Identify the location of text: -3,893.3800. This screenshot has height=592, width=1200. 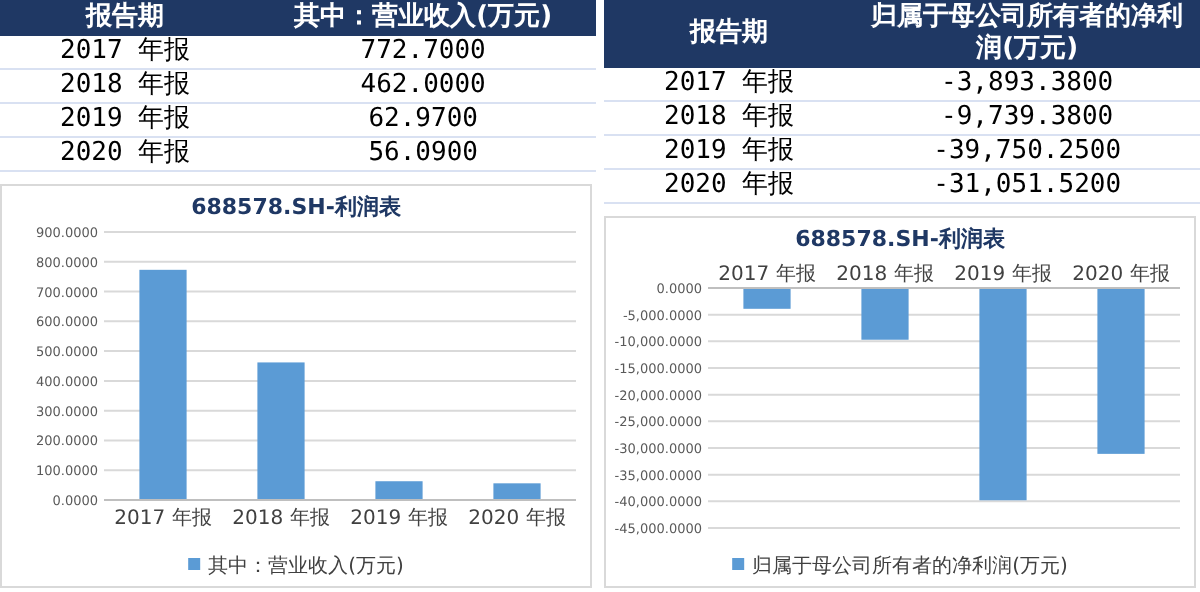
(1027, 84).